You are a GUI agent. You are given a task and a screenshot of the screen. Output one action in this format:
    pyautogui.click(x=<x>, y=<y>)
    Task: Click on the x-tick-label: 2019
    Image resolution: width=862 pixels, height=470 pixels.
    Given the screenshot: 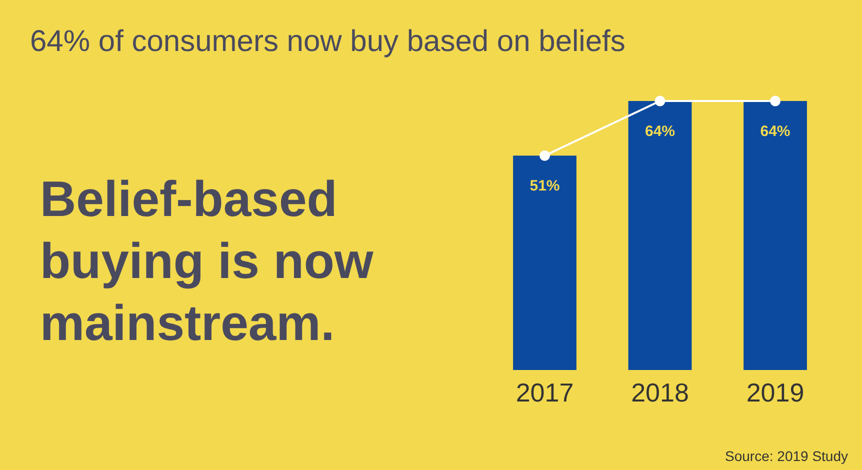 What is the action you would take?
    pyautogui.click(x=775, y=393)
    